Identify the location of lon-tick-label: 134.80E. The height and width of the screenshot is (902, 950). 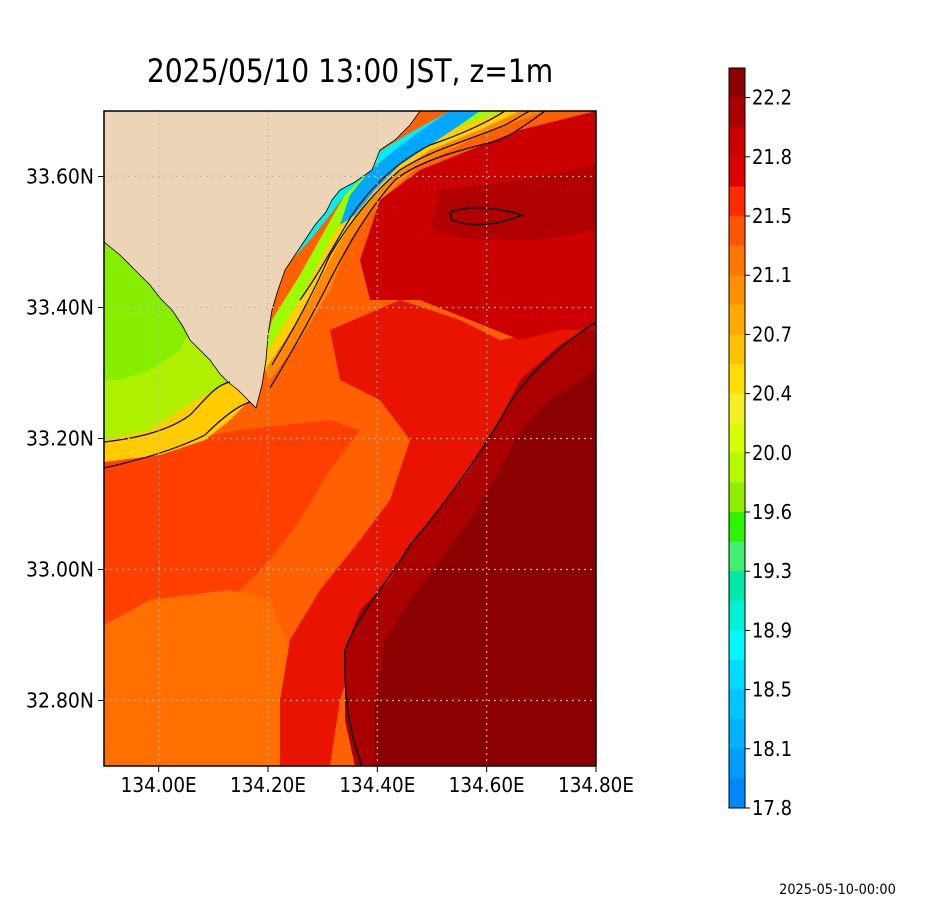
(596, 785).